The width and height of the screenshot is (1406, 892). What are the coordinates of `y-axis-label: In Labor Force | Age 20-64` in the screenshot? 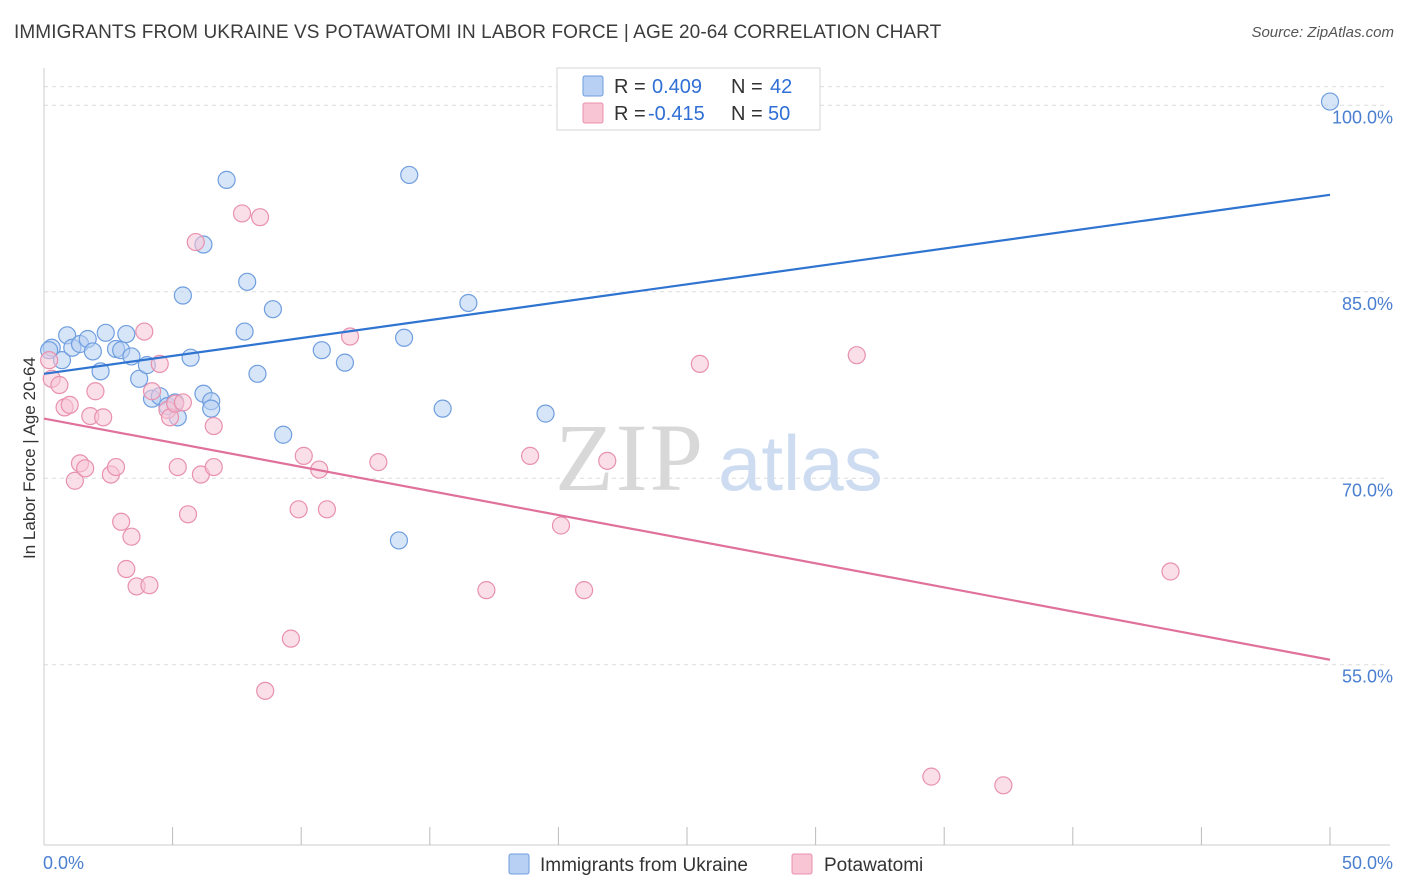 It's located at (29, 458).